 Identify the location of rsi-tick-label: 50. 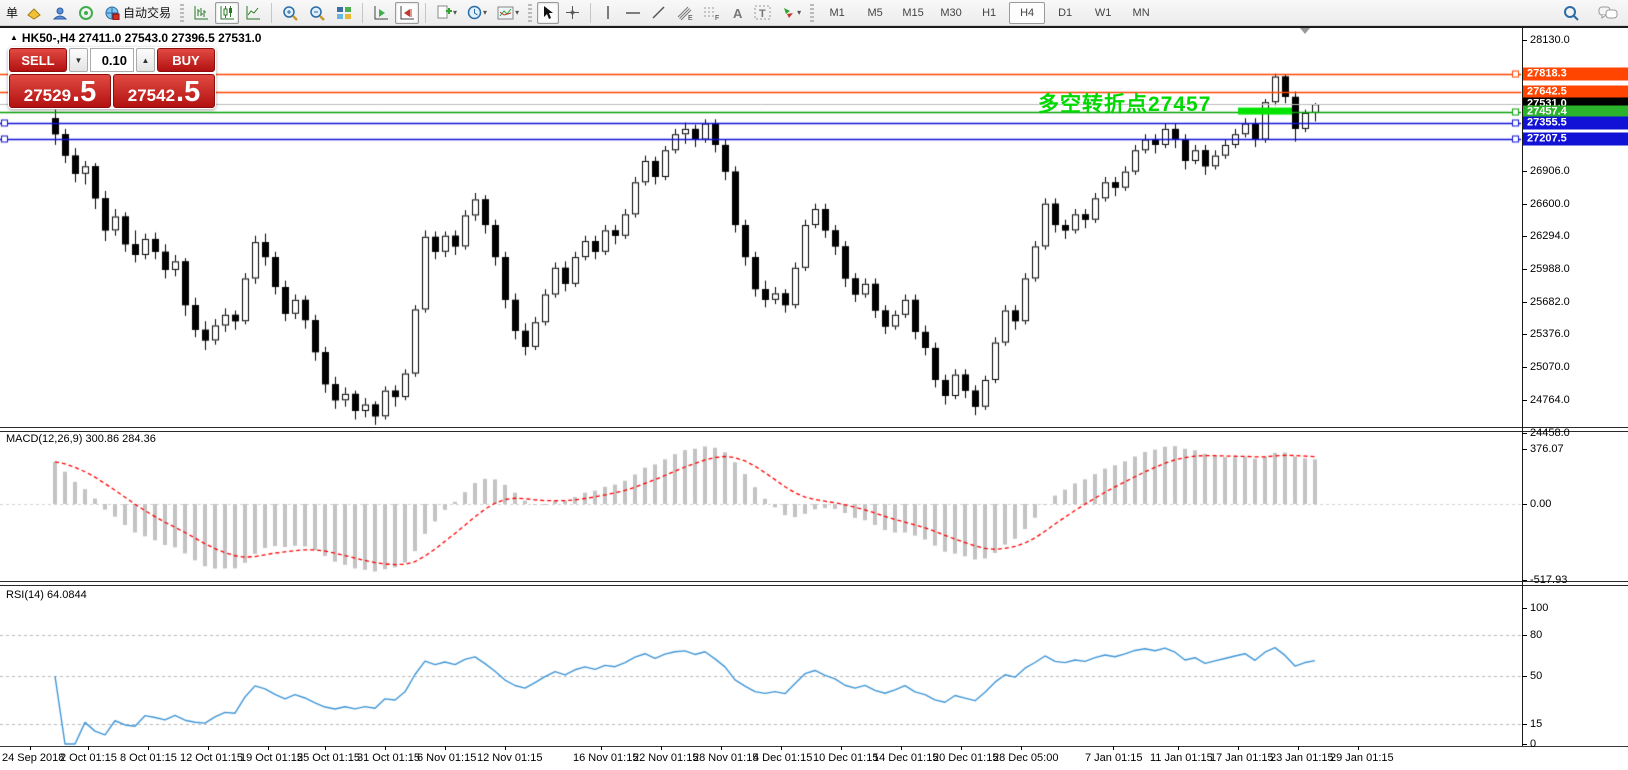
(1536, 676).